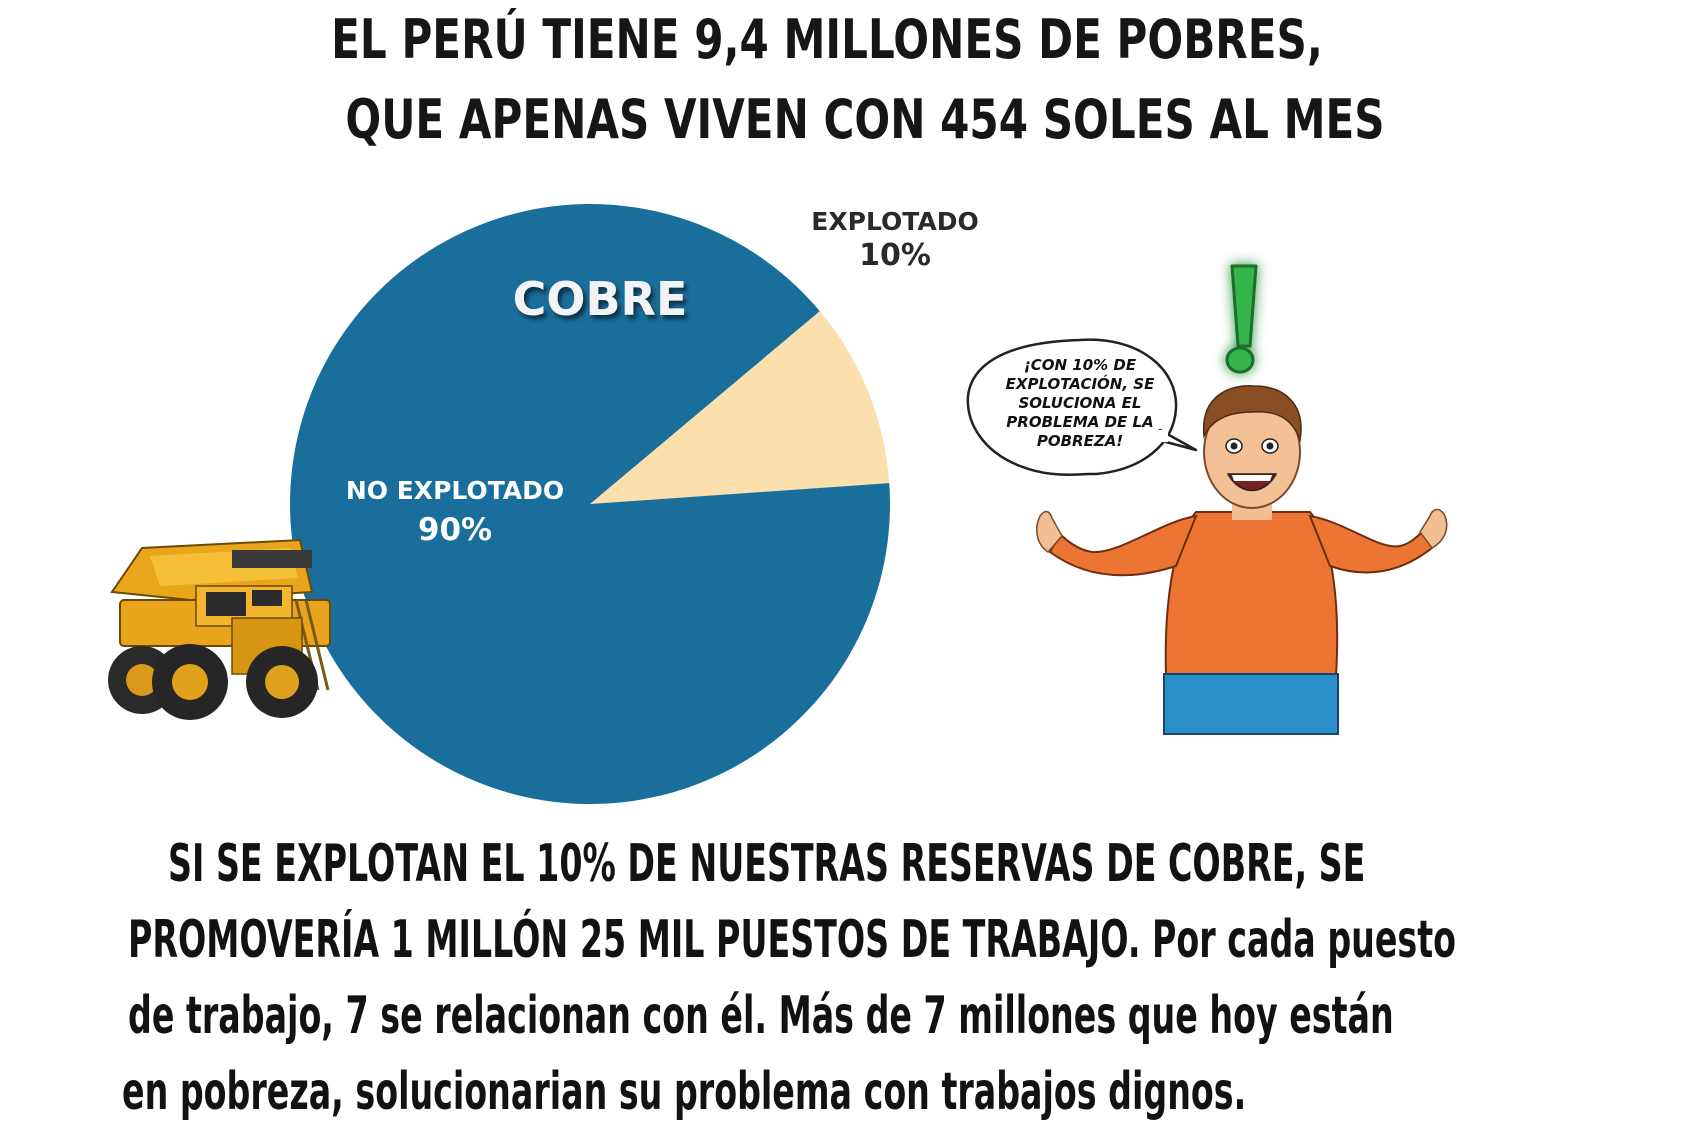 Image resolution: width=1690 pixels, height=1130 pixels. What do you see at coordinates (895, 221) in the screenshot?
I see `slice-label-explotado: EXPLOTADO` at bounding box center [895, 221].